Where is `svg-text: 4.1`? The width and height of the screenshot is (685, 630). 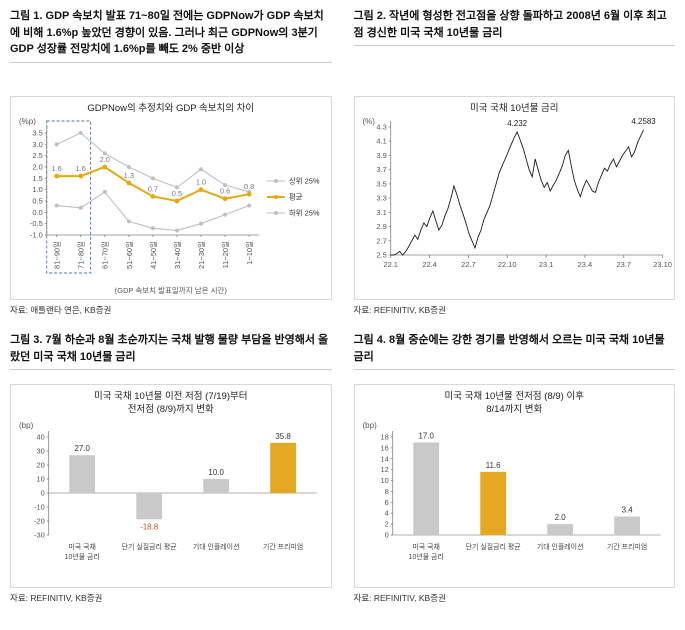 svg-text: 4.1 is located at coordinates (381, 141).